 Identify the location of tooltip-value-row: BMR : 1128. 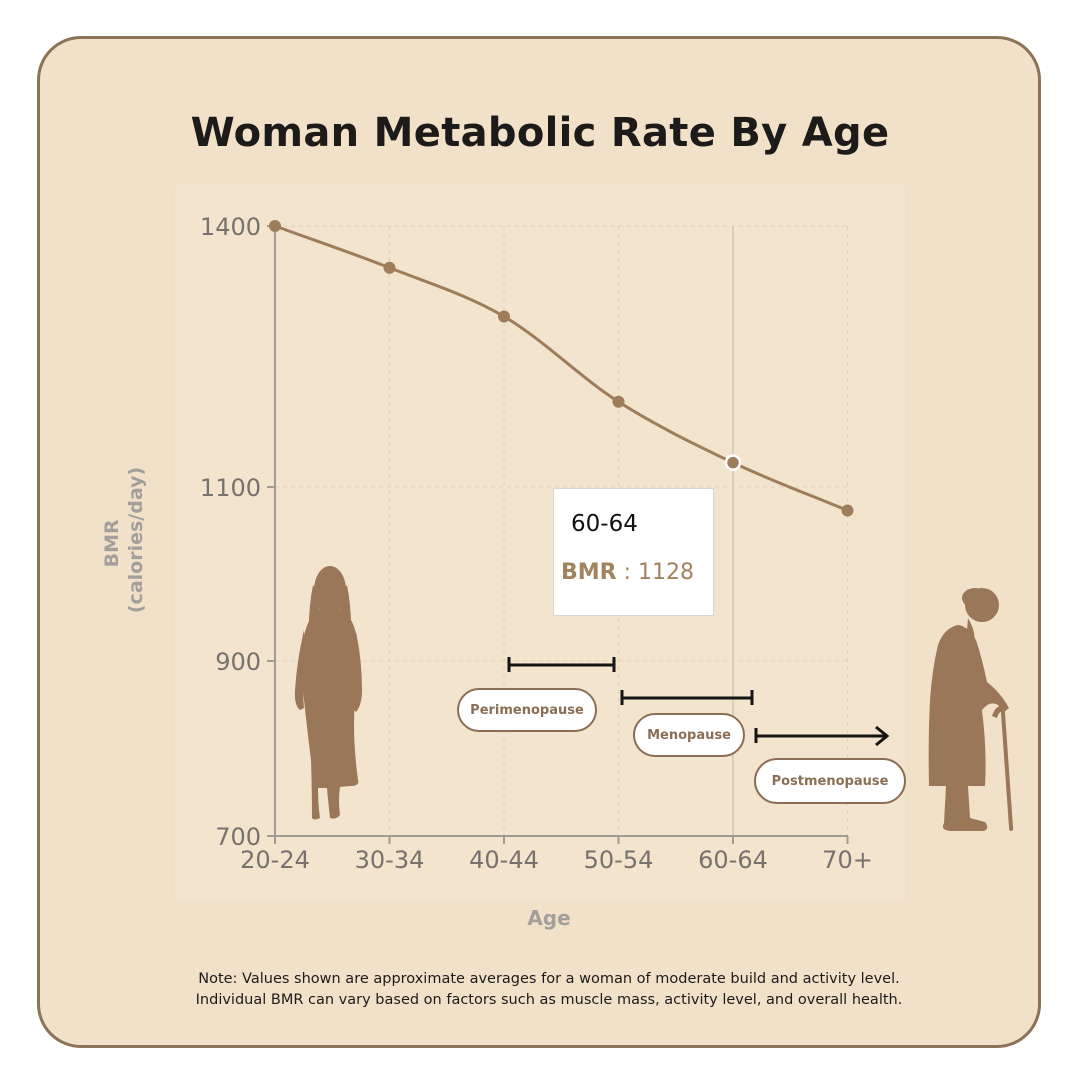
(627, 572).